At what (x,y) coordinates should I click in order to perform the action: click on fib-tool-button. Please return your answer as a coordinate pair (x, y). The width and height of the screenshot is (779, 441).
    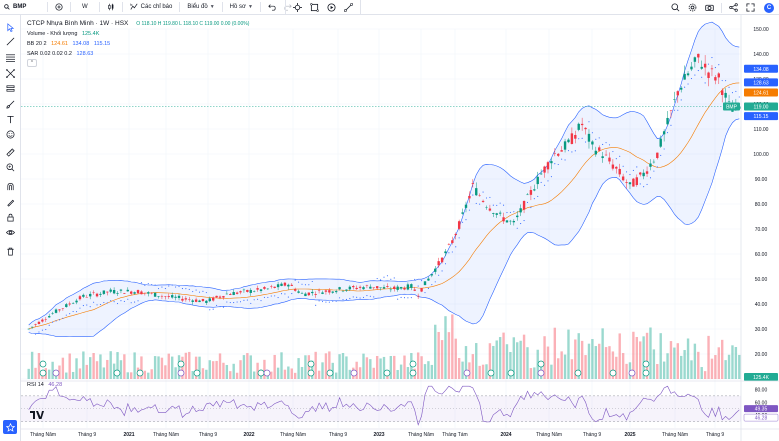
    Looking at the image, I should click on (10, 57).